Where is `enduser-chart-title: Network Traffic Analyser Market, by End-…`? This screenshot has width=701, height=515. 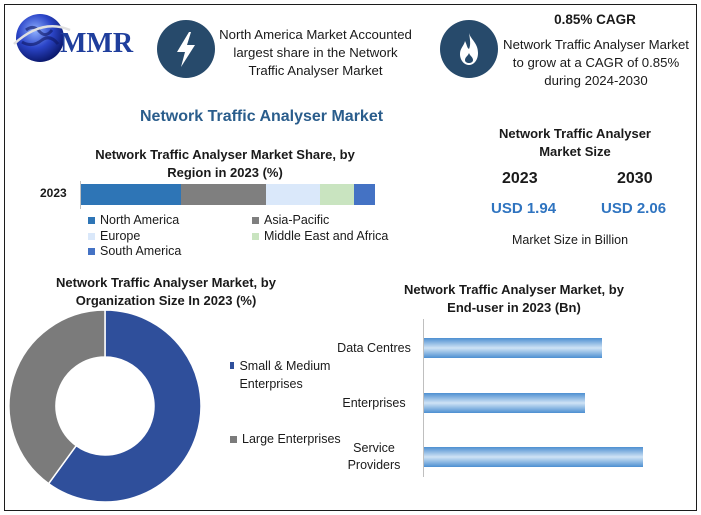
enduser-chart-title: Network Traffic Analyser Market, by End-… is located at coordinates (514, 298).